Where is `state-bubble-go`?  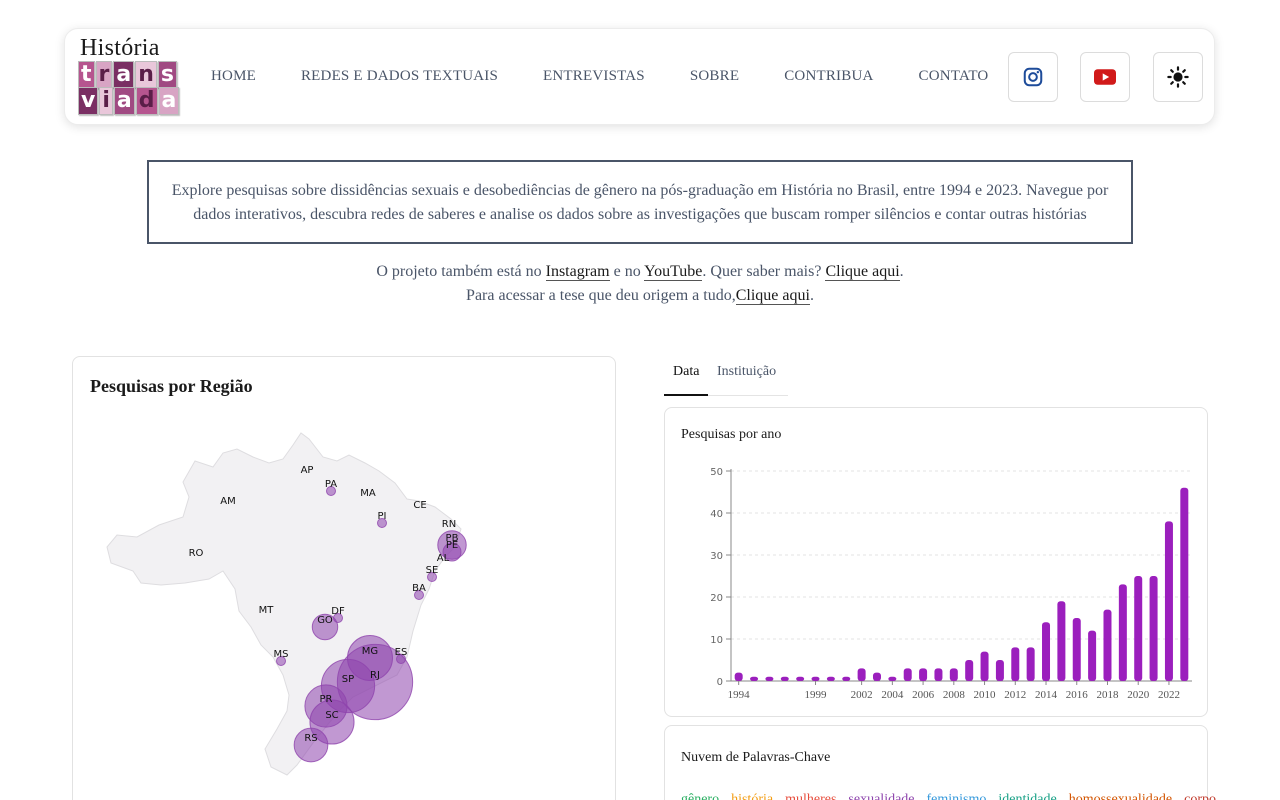
state-bubble-go is located at coordinates (325, 627).